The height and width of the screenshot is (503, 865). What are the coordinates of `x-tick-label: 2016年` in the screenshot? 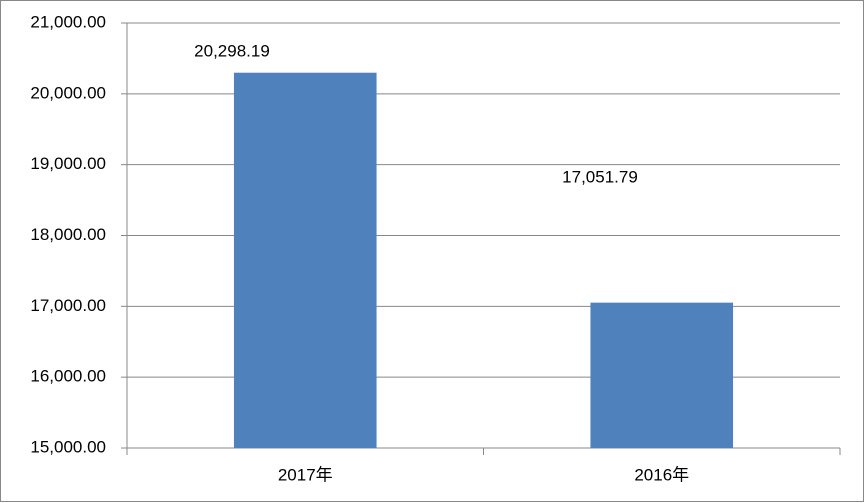 It's located at (661, 474).